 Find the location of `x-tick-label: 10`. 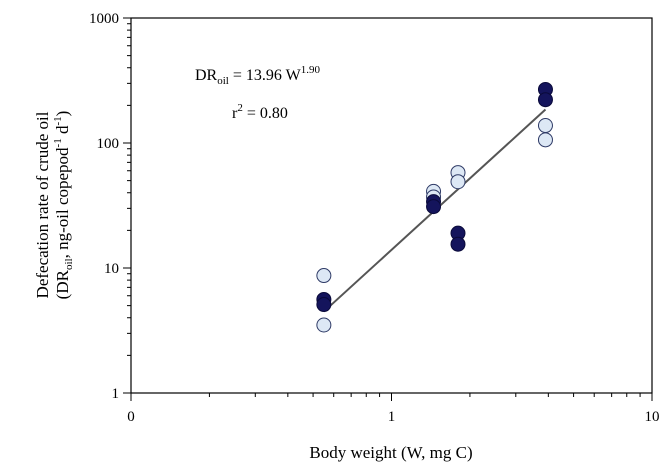

x-tick-label: 10 is located at coordinates (652, 417).